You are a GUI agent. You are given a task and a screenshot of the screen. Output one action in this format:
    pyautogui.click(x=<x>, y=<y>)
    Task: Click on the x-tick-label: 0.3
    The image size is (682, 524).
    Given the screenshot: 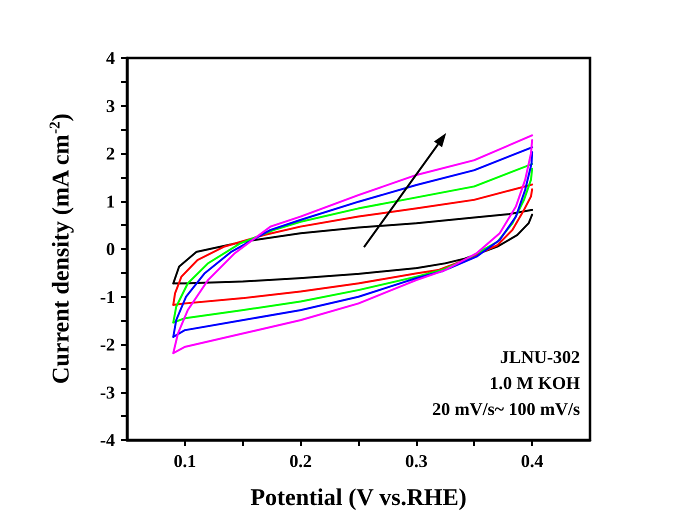 What is the action you would take?
    pyautogui.click(x=416, y=461)
    